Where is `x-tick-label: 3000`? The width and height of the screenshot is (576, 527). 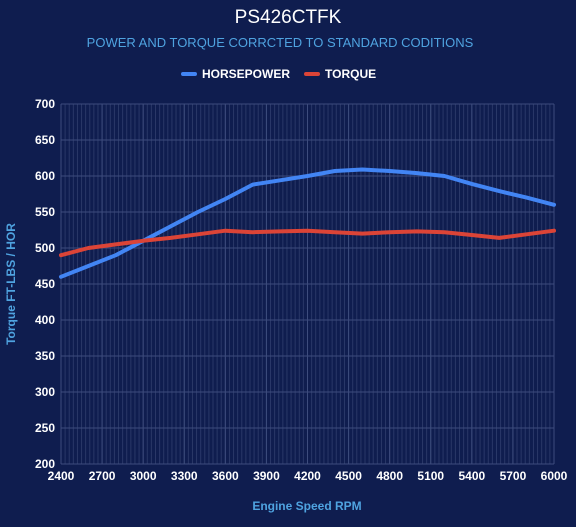
x-tick-label: 3000 is located at coordinates (143, 476).